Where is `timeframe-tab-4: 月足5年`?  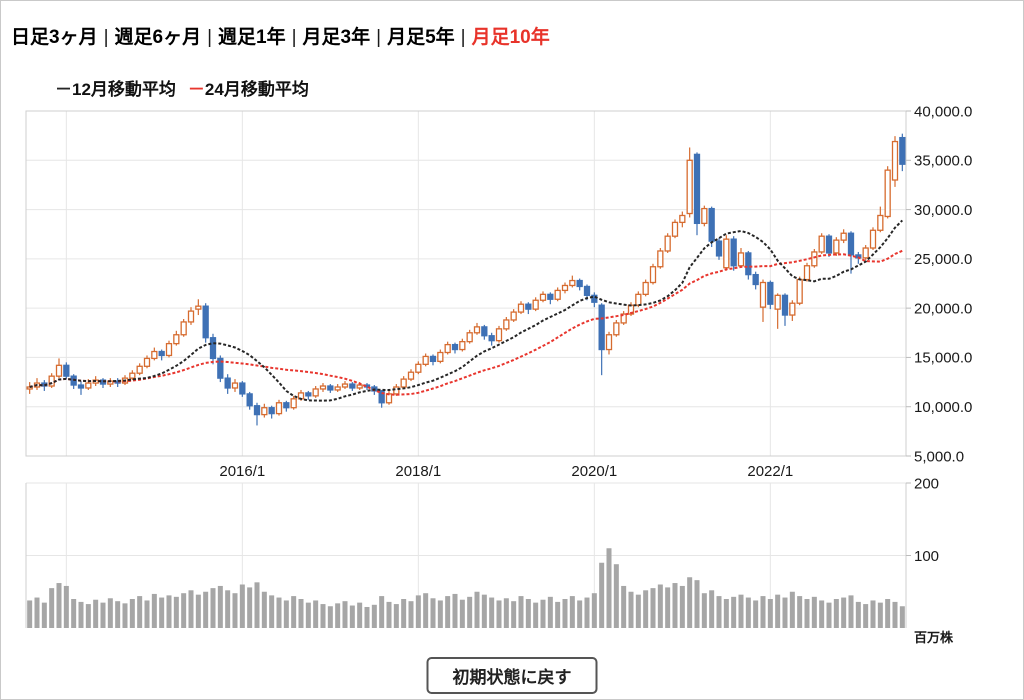 timeframe-tab-4: 月足5年 is located at coordinates (421, 37).